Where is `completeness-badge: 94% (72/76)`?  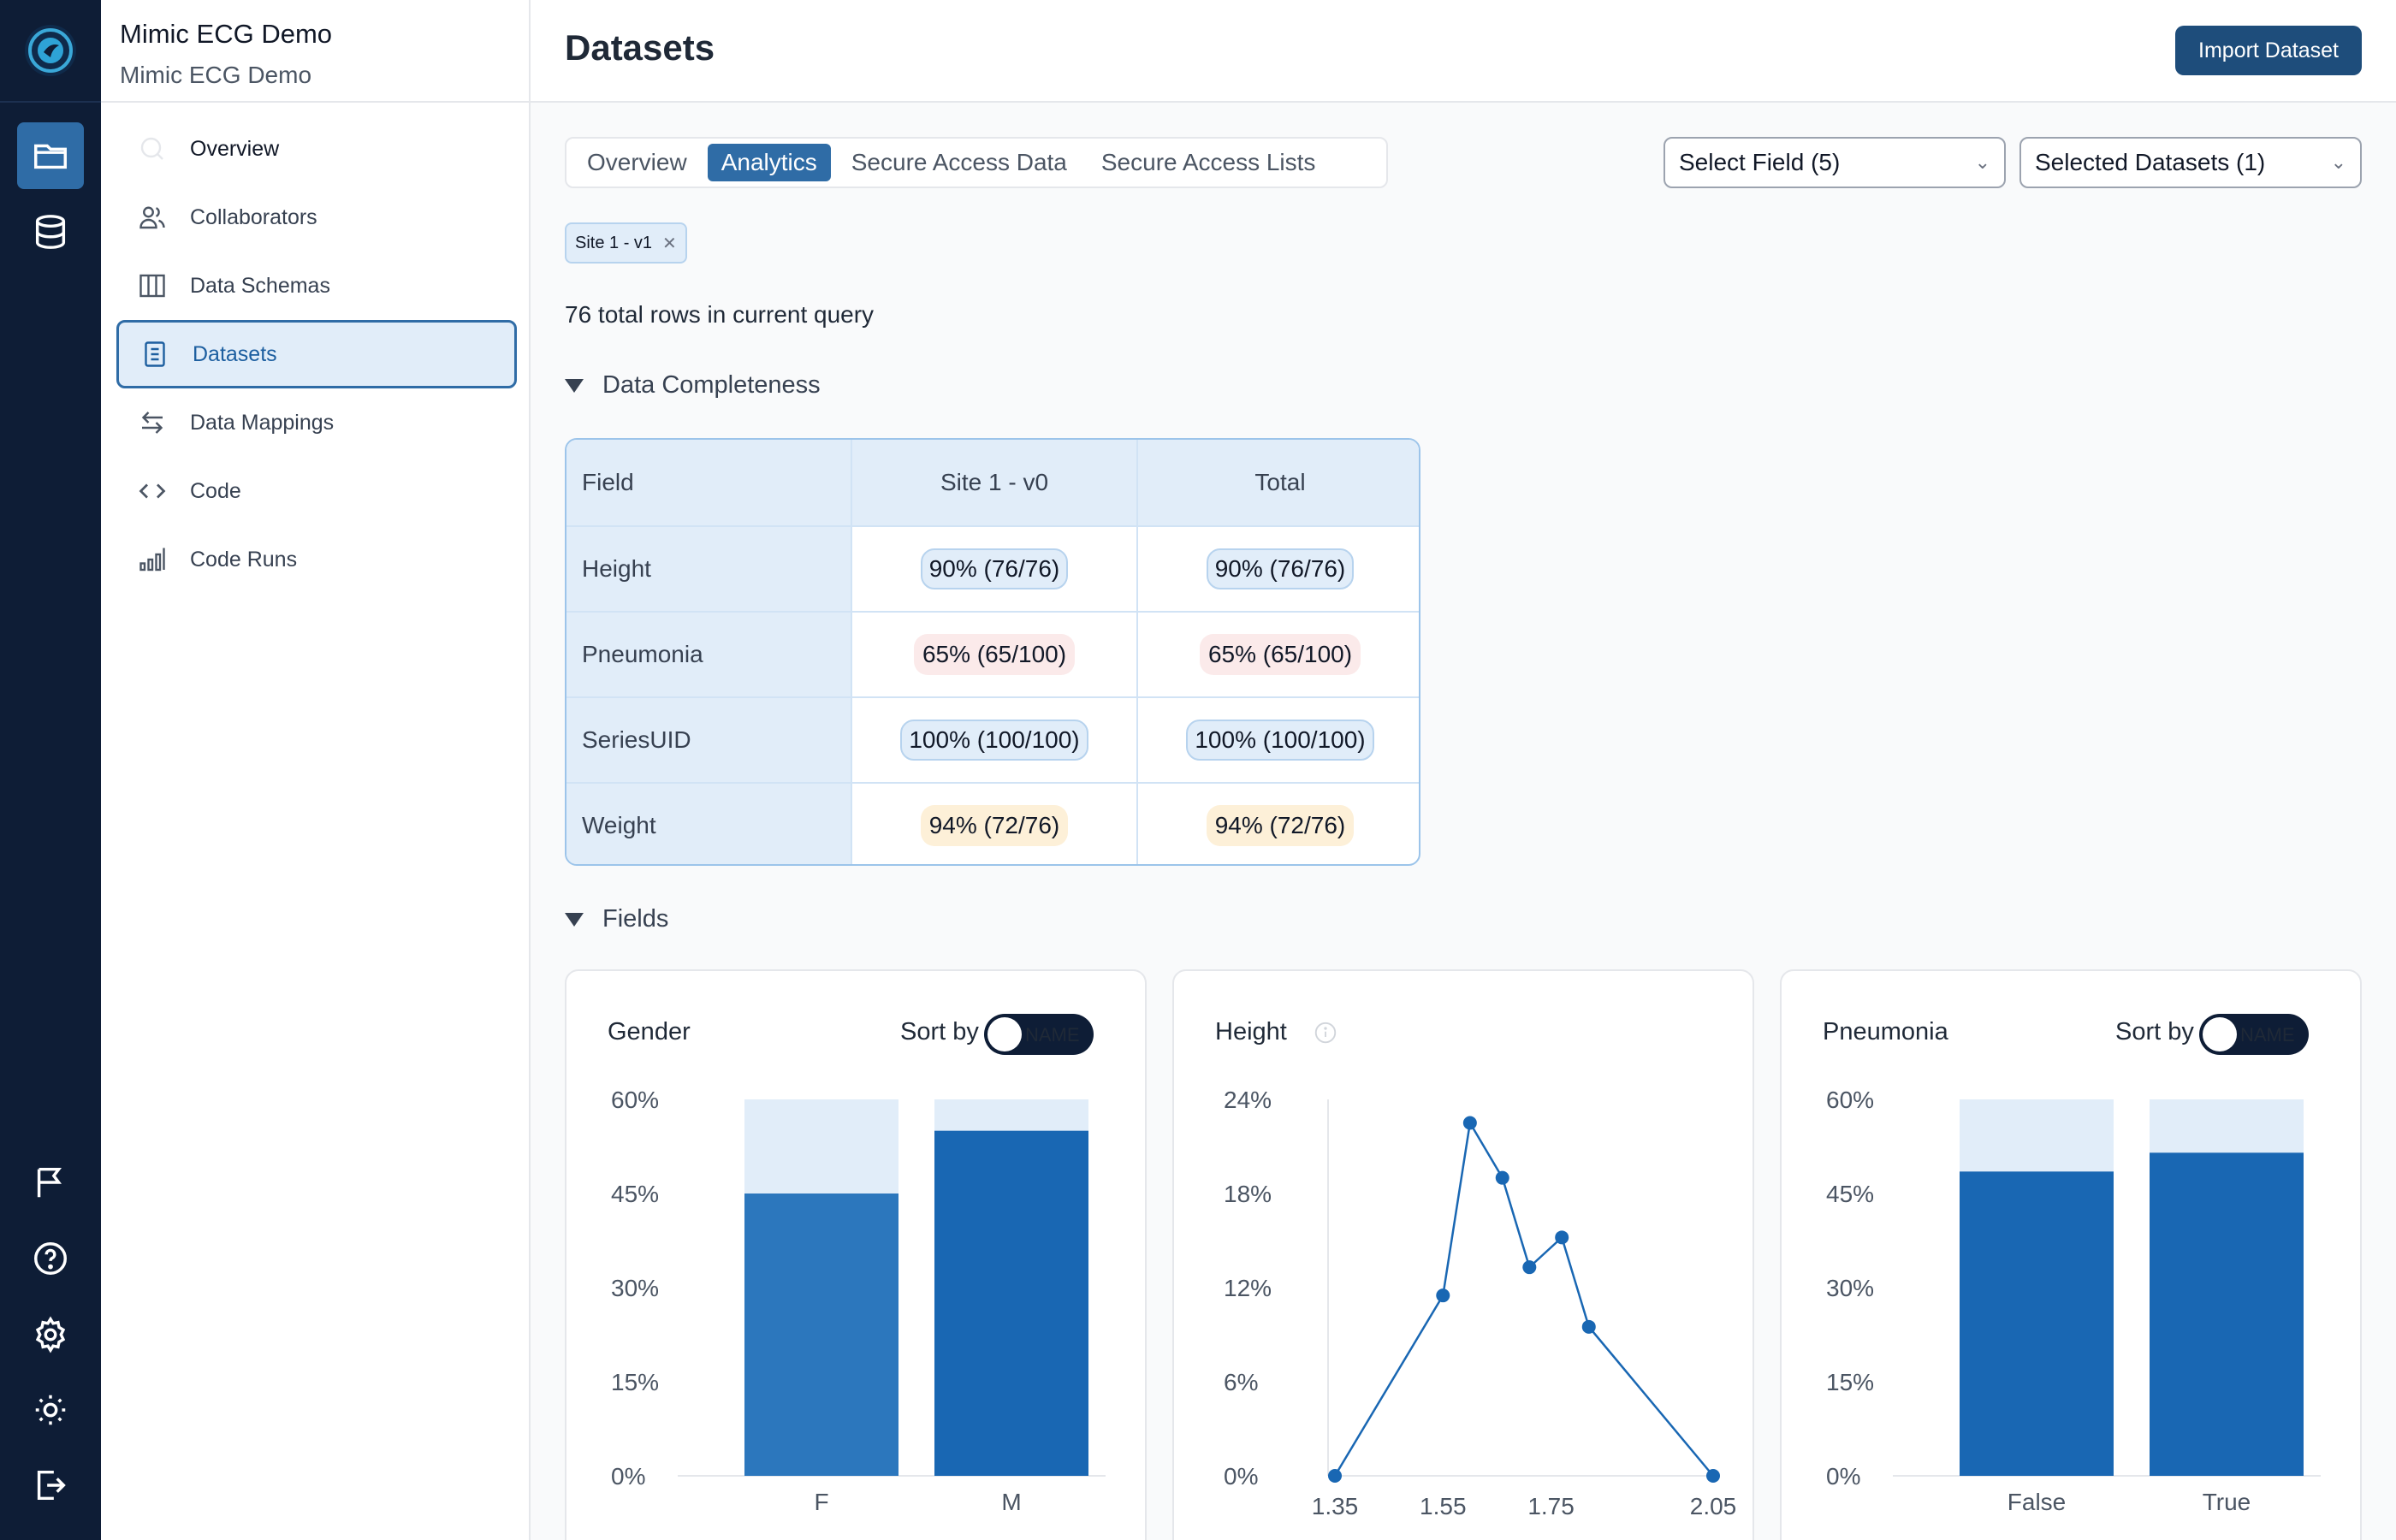
completeness-badge: 94% (72/76) is located at coordinates (1281, 825).